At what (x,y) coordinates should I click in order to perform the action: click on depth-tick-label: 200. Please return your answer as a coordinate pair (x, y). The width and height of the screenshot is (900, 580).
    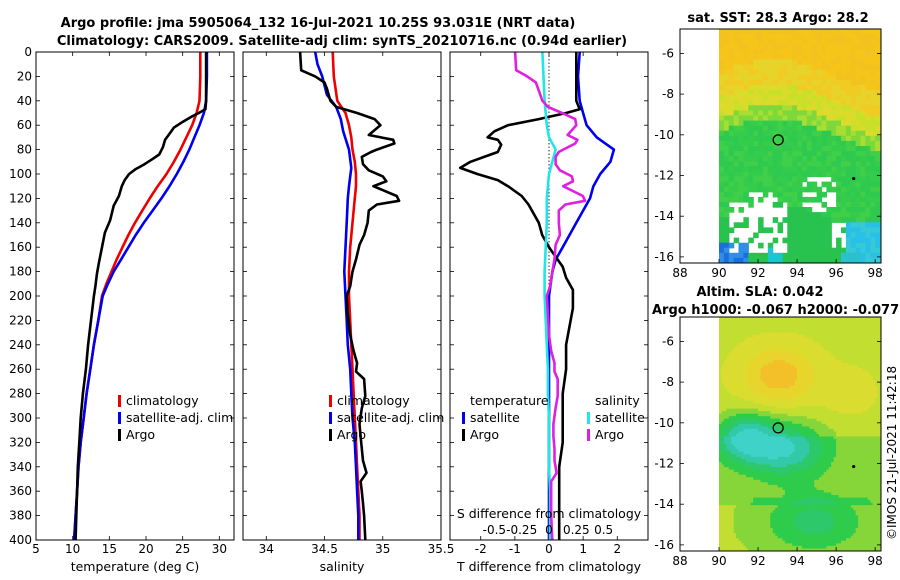
    Looking at the image, I should click on (20, 296).